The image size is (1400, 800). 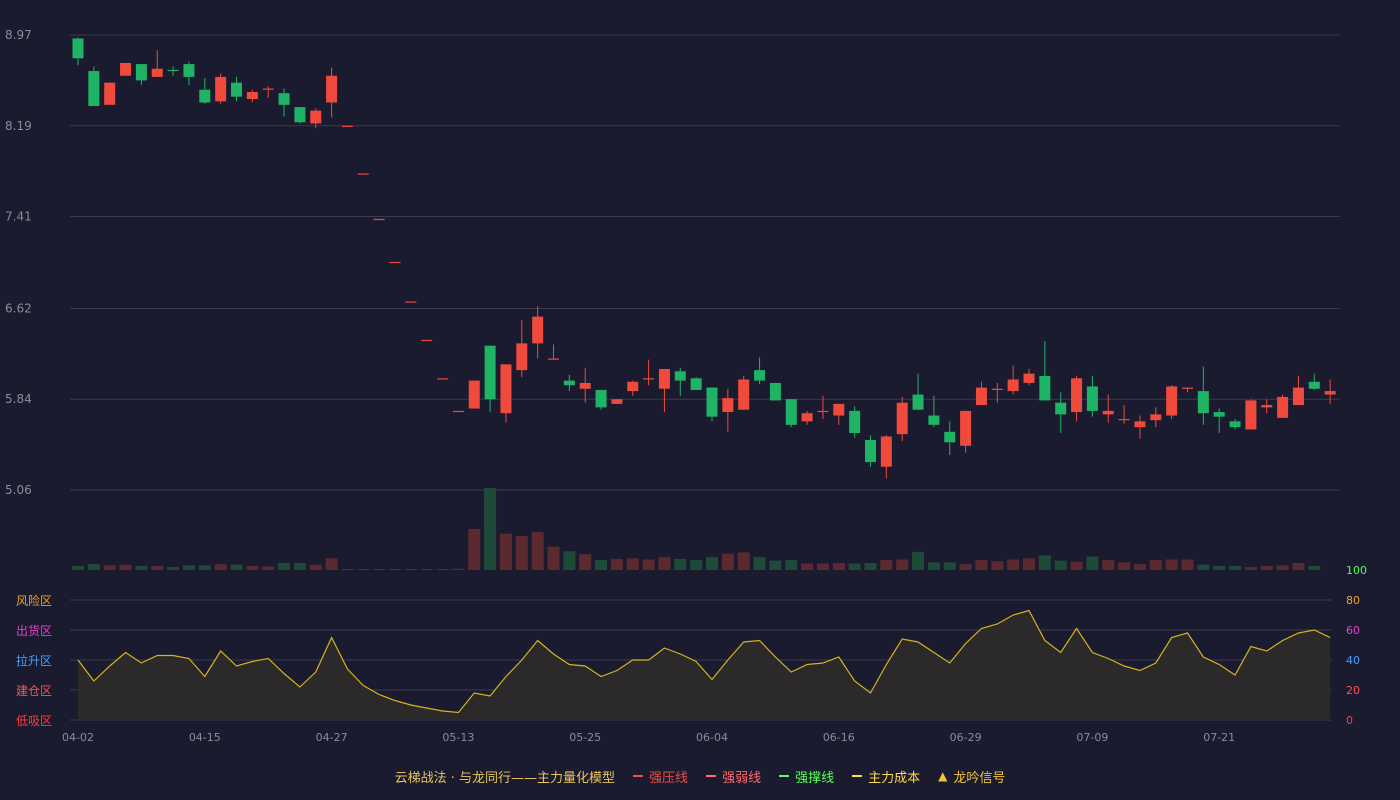 What do you see at coordinates (806, 776) in the screenshot?
I see `legend-item-support-line: 强撑线` at bounding box center [806, 776].